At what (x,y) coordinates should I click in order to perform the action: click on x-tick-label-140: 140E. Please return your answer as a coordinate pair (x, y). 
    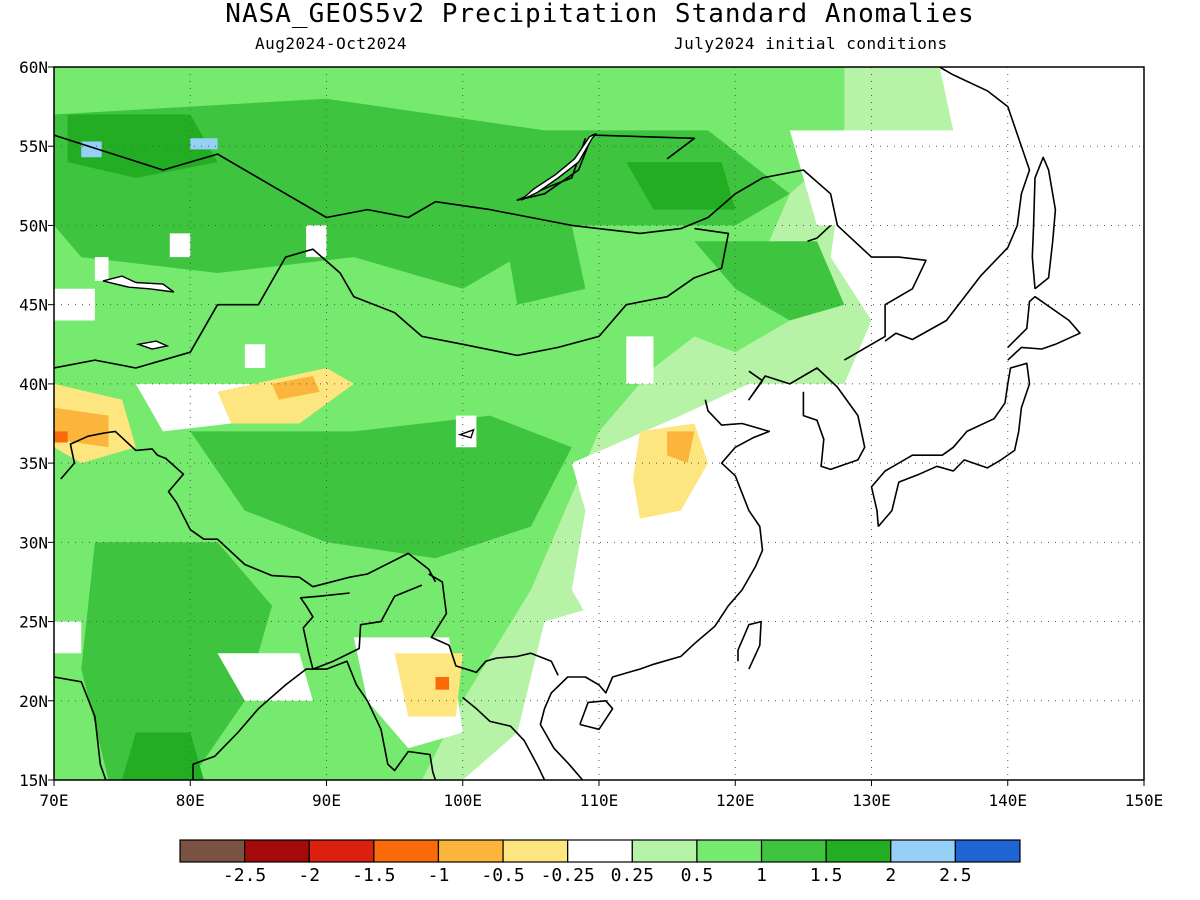
    Looking at the image, I should click on (1007, 800).